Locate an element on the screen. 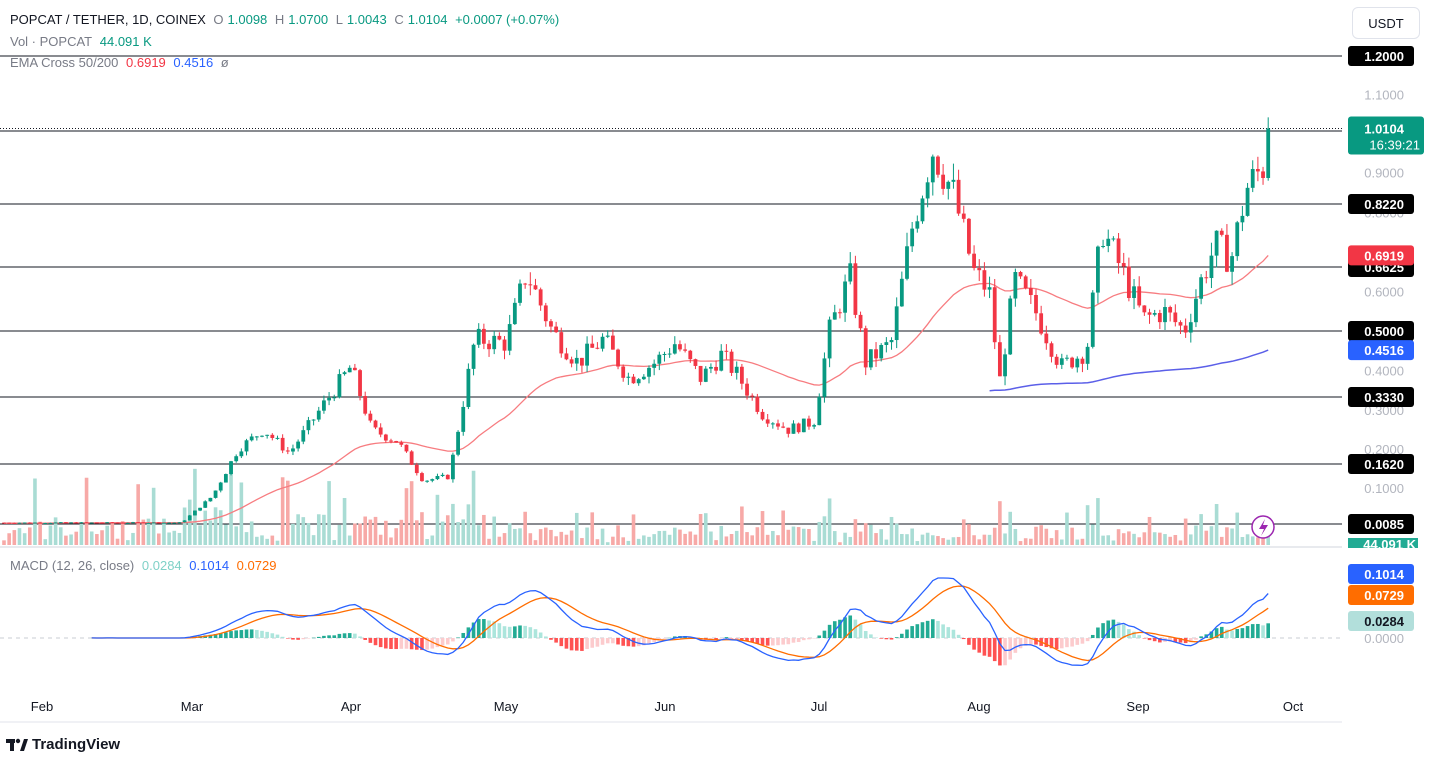 Image resolution: width=1432 pixels, height=757 pixels. low-value: 1.0043 is located at coordinates (366, 19).